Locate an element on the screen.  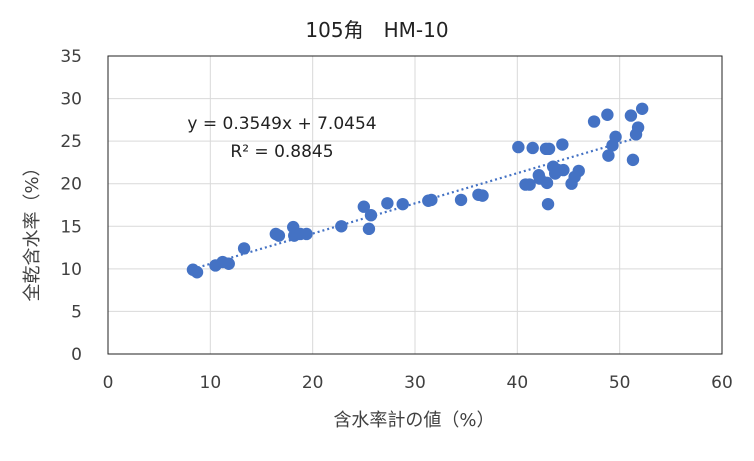
y-tick-label: 30 is located at coordinates (71, 100).